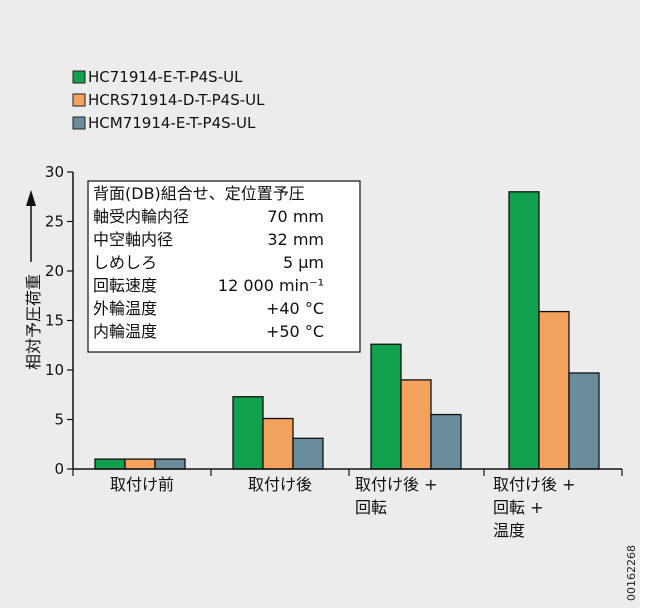 Image resolution: width=654 pixels, height=608 pixels. I want to click on info-row-label: 中空軸内径, so click(133, 239).